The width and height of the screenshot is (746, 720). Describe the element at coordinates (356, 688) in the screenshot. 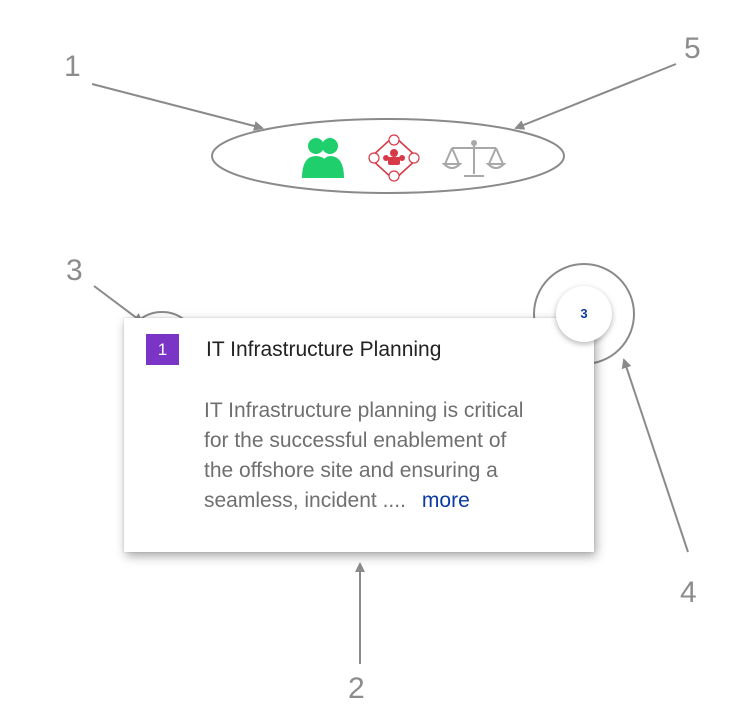

I see `callout-number-2: 2` at that location.